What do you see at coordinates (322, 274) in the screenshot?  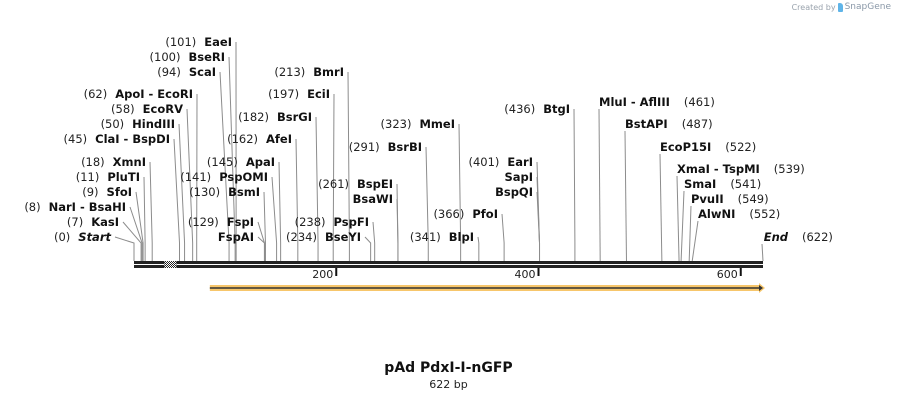 I see `ruler-tick-label: 200` at bounding box center [322, 274].